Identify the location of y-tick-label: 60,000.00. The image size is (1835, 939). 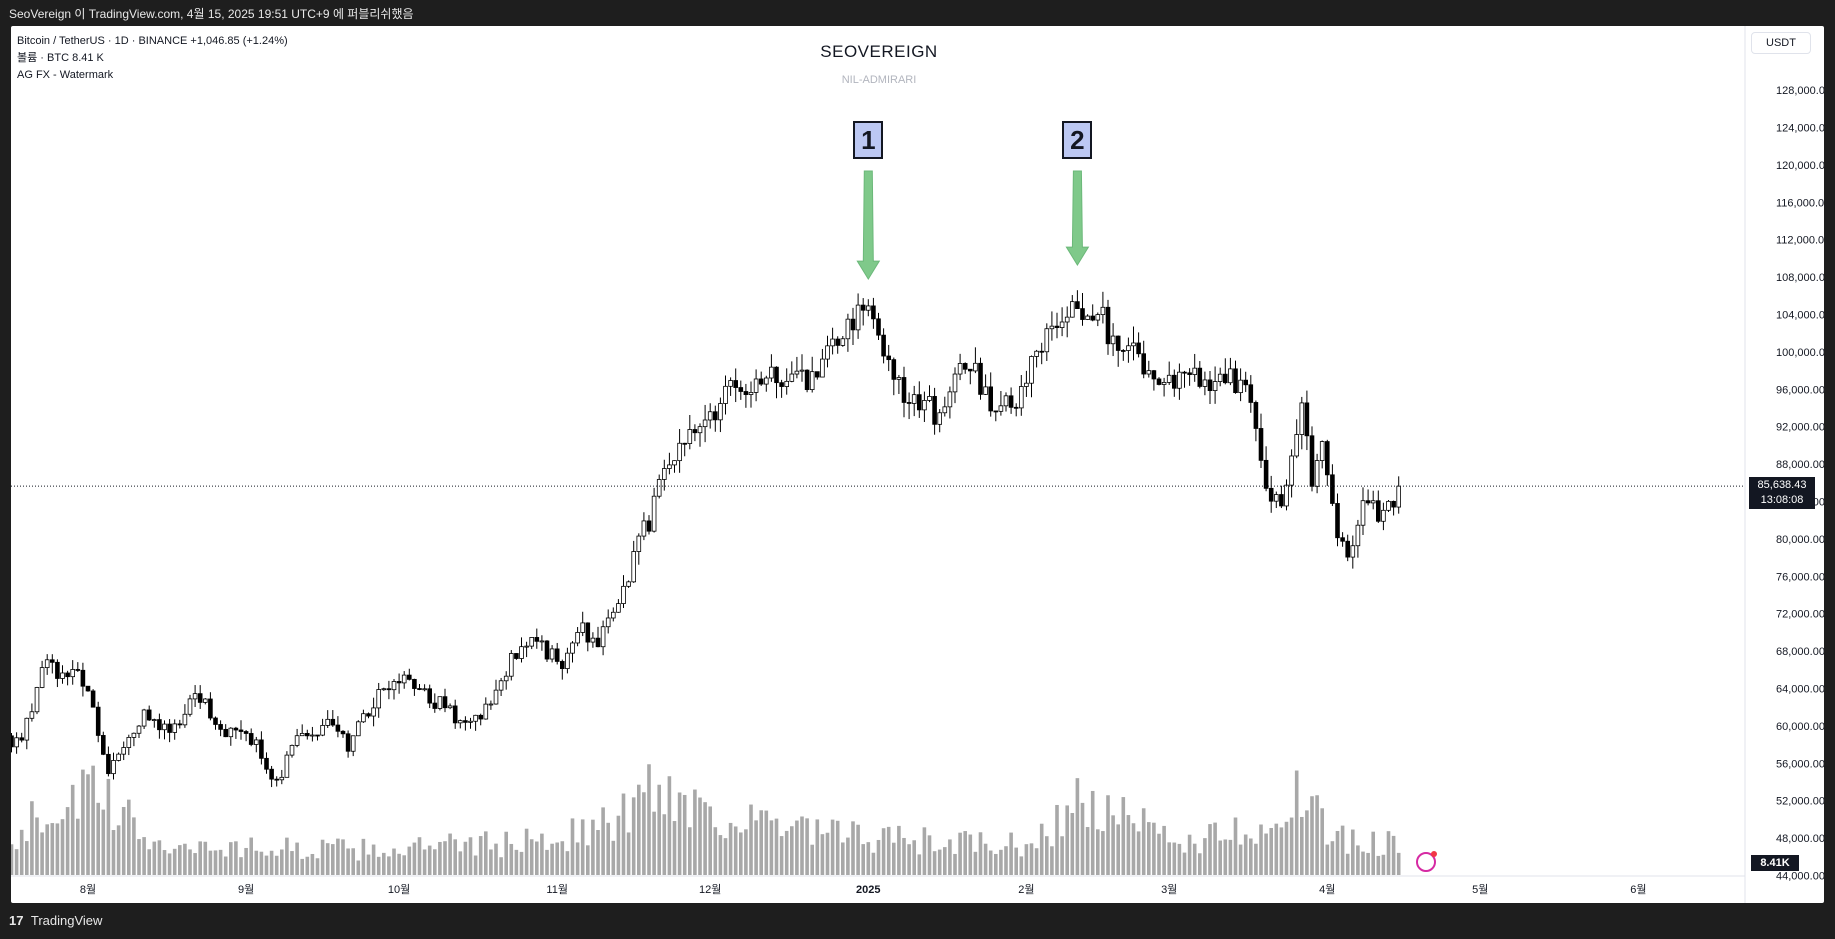
(1800, 727).